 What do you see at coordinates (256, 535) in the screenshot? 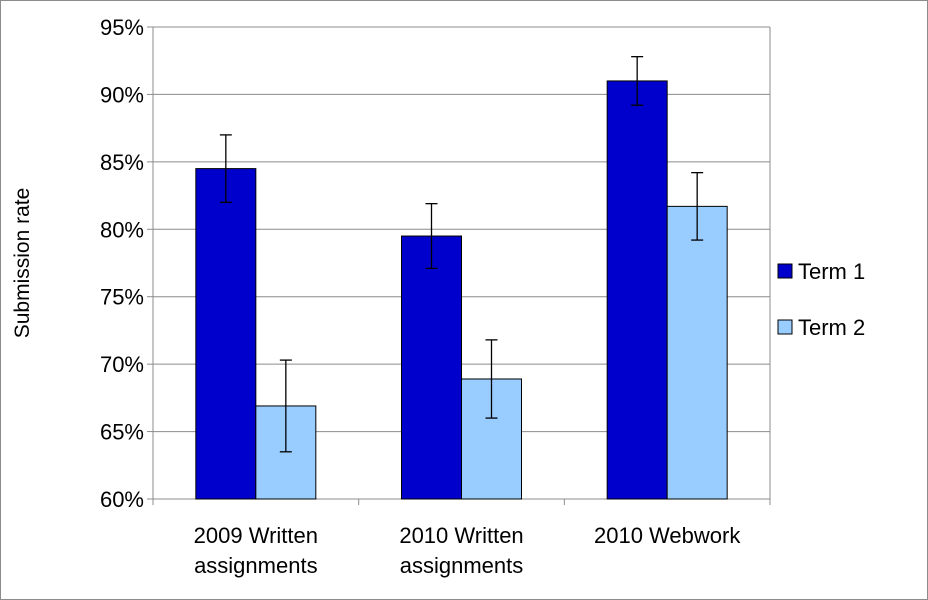
I see `x-category-label: 2009 Written` at bounding box center [256, 535].